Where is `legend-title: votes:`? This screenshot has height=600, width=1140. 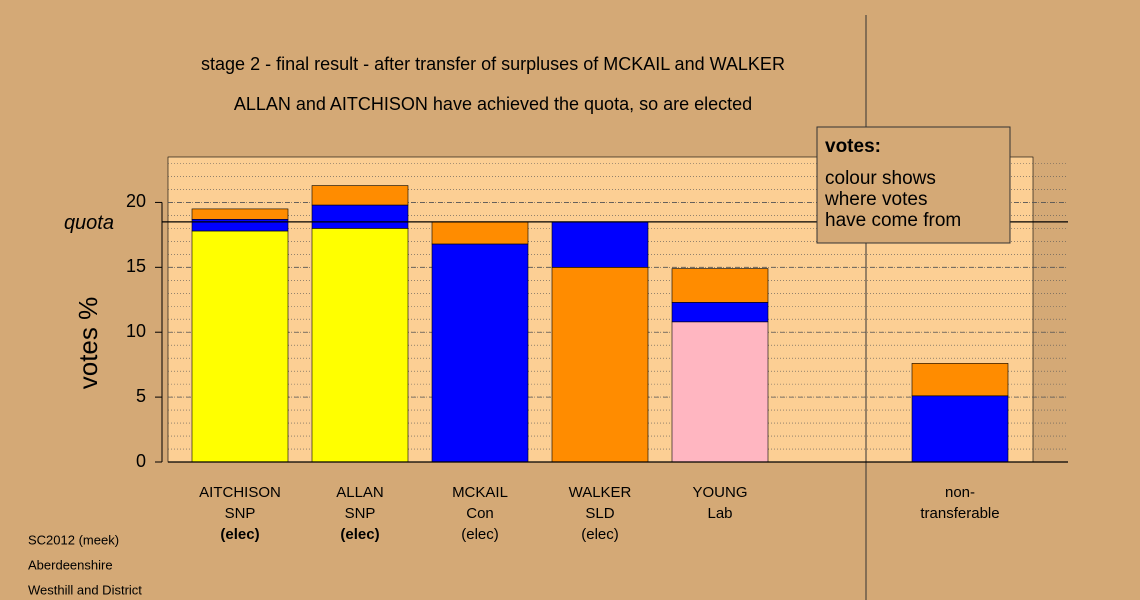
legend-title: votes: is located at coordinates (853, 146).